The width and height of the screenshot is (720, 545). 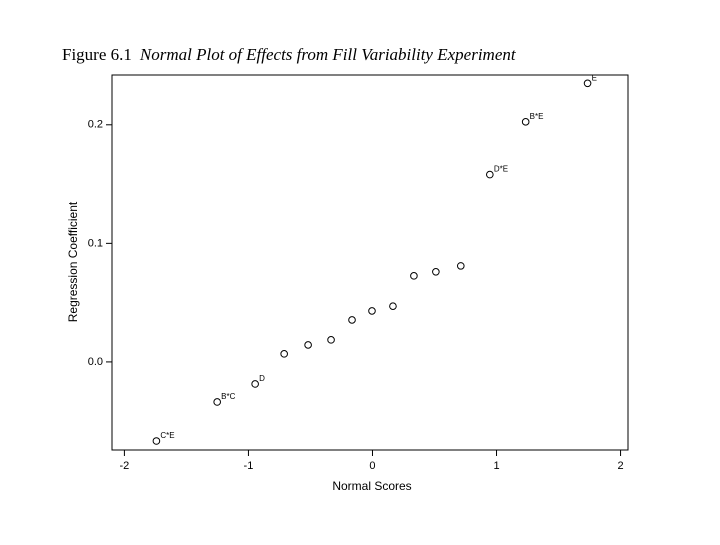 I want to click on point-label: C*E, so click(x=167, y=435).